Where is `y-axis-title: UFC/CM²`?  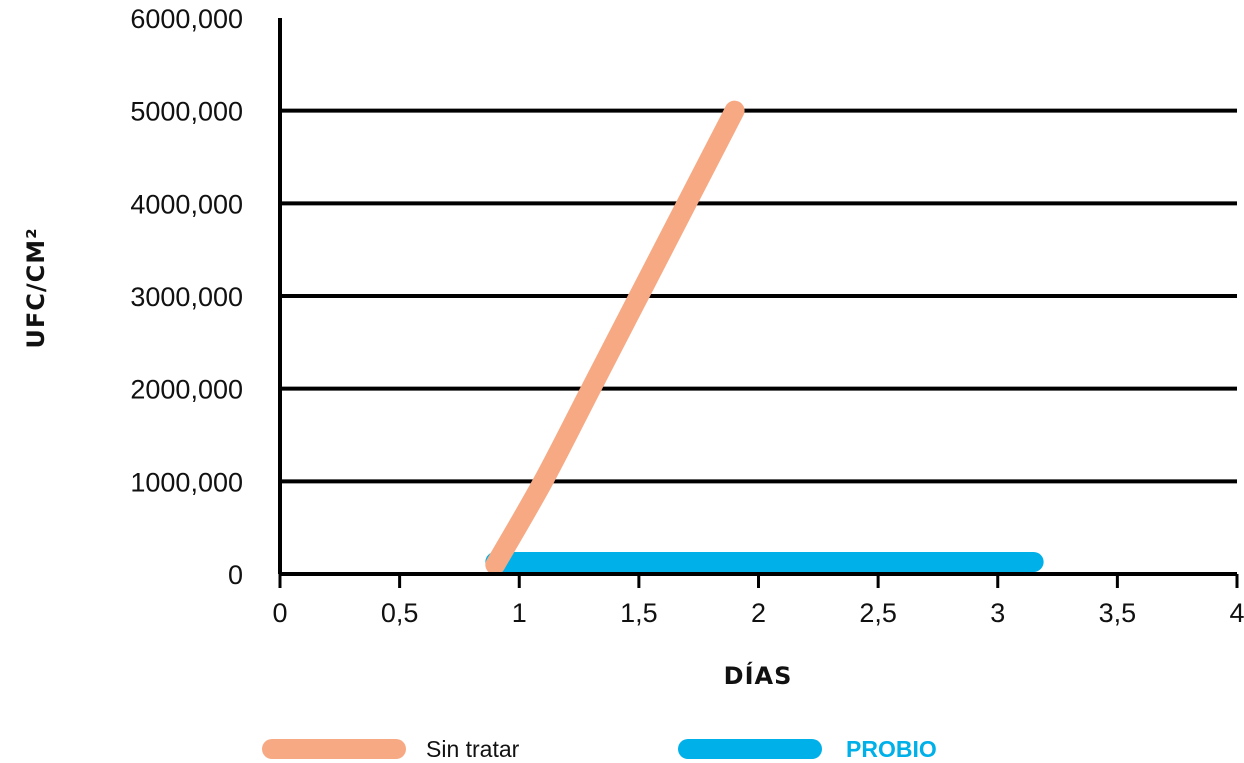
y-axis-title: UFC/CM² is located at coordinates (36, 287).